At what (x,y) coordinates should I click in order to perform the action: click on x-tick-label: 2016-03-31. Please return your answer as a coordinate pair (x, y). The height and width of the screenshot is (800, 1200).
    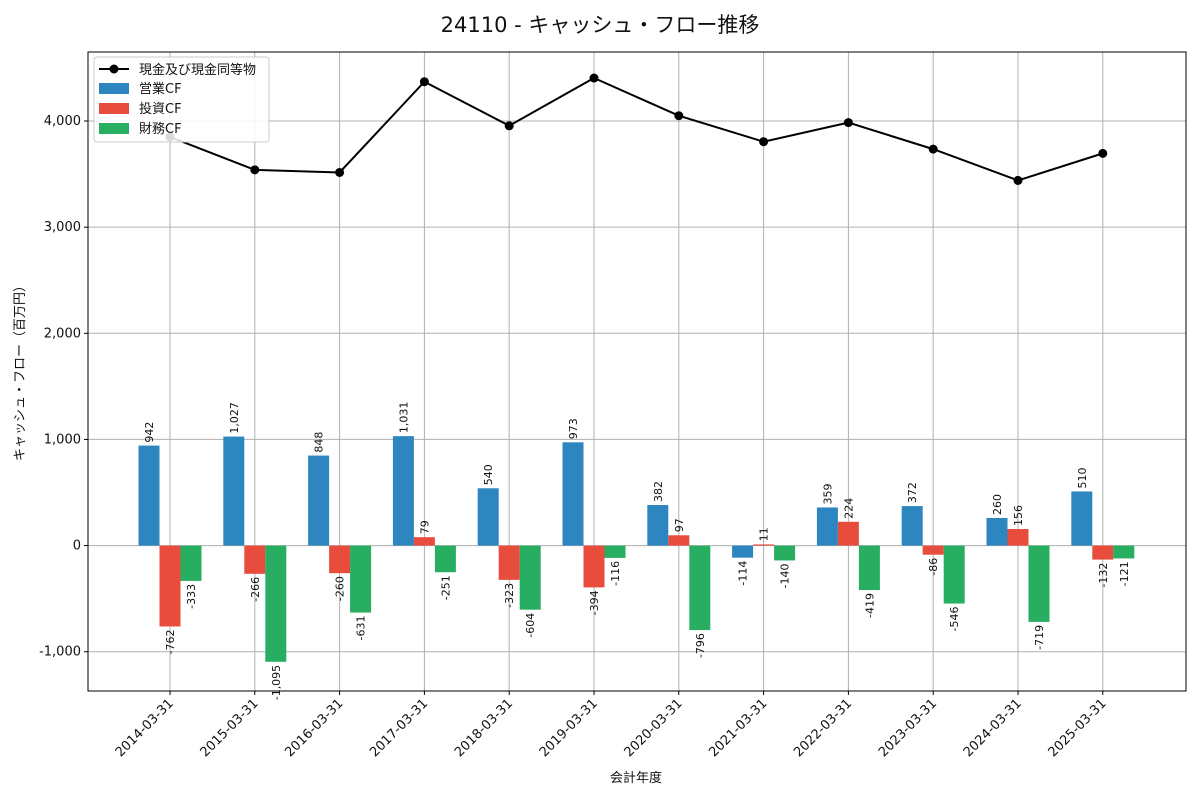
    Looking at the image, I should click on (314, 728).